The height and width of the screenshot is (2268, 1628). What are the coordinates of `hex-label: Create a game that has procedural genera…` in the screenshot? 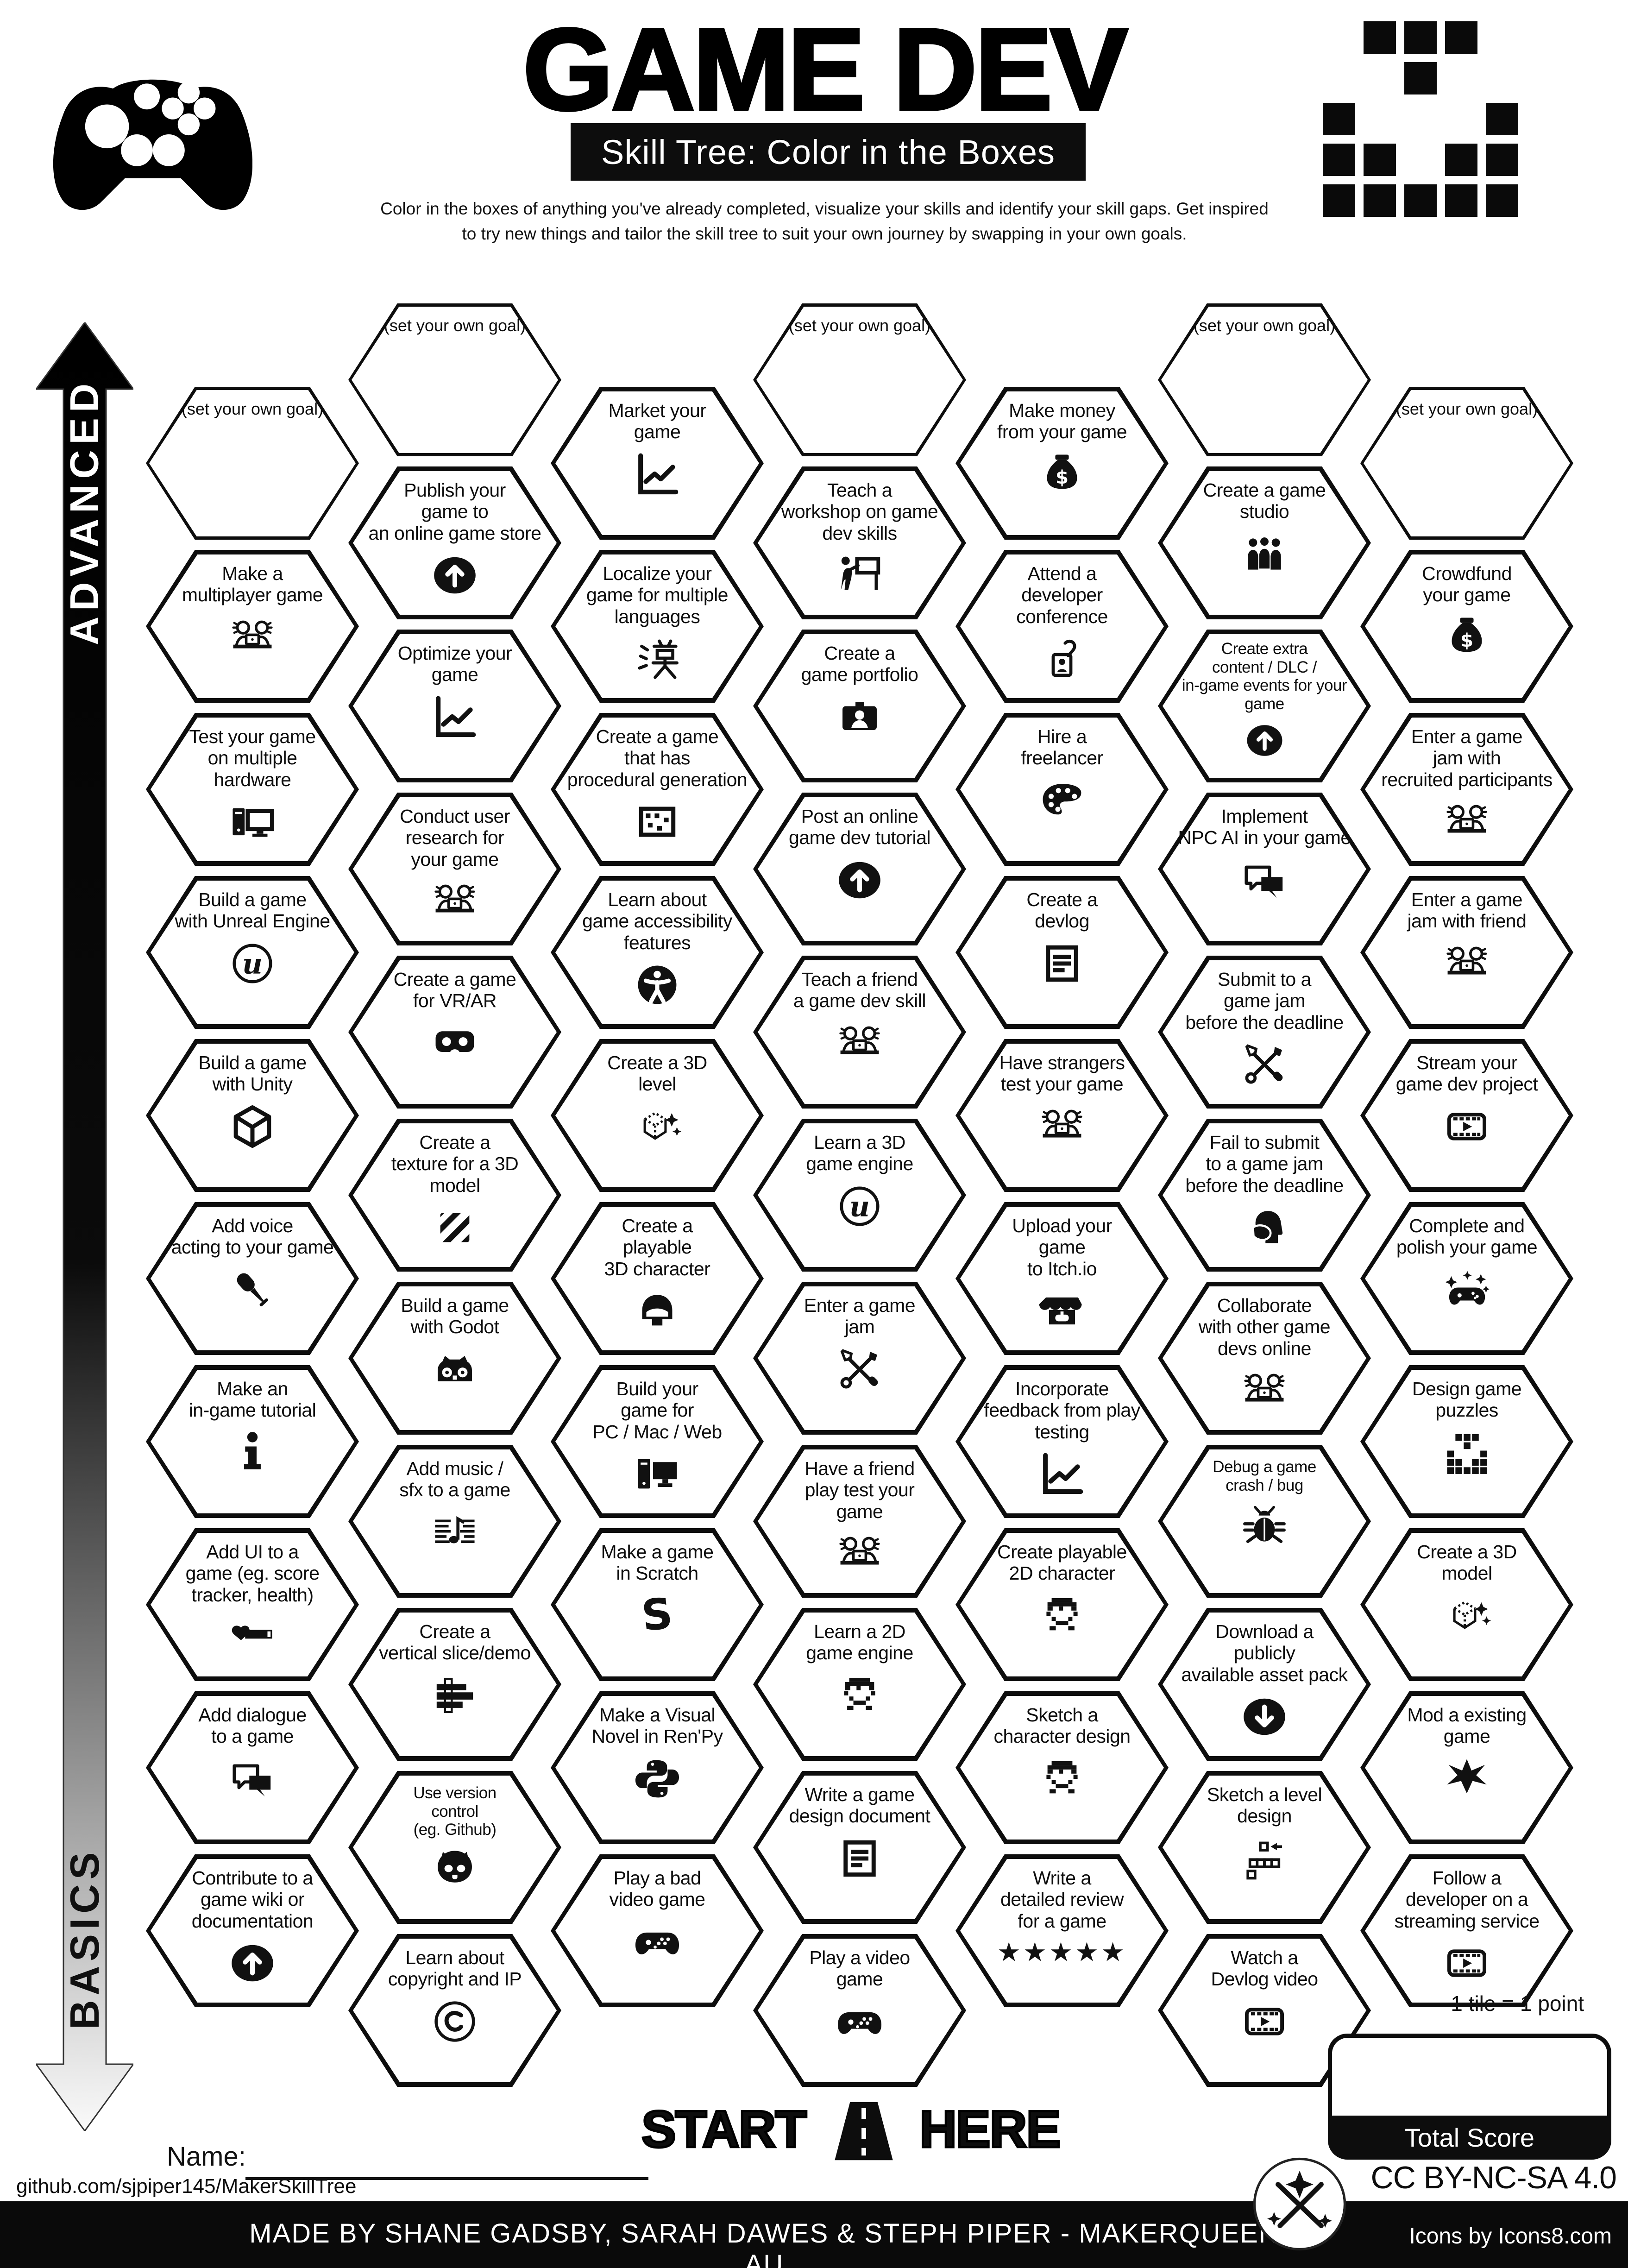 It's located at (657, 758).